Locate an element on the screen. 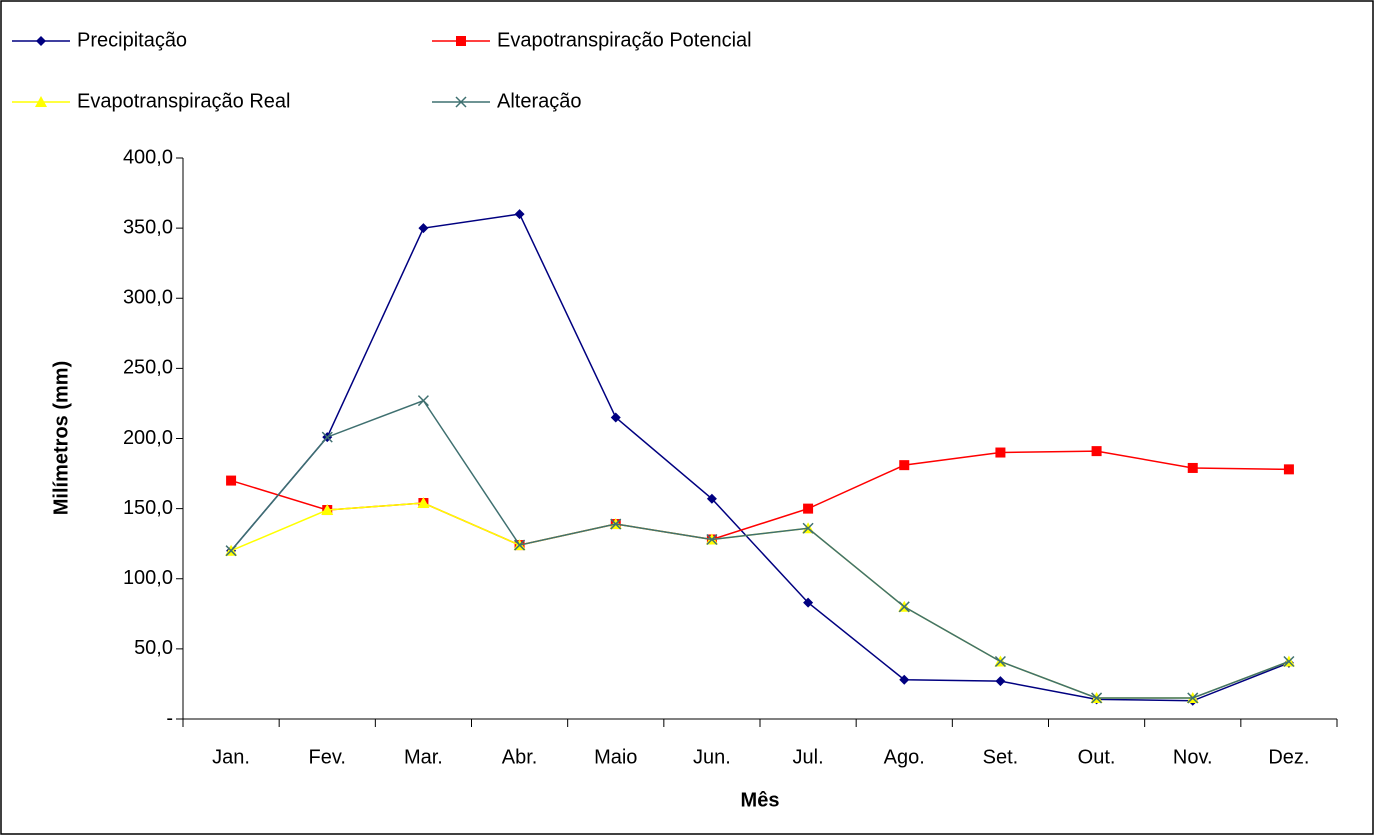 The image size is (1375, 836). legend-label: Evapotranspiração Potencial is located at coordinates (624, 40).